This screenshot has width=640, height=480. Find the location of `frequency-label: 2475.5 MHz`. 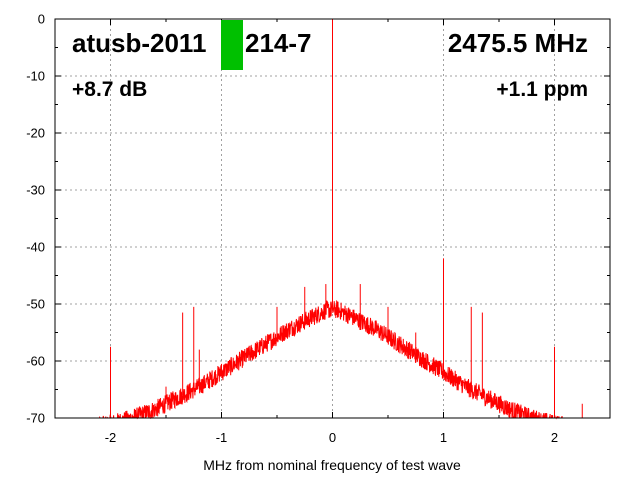

frequency-label: 2475.5 MHz is located at coordinates (518, 43).